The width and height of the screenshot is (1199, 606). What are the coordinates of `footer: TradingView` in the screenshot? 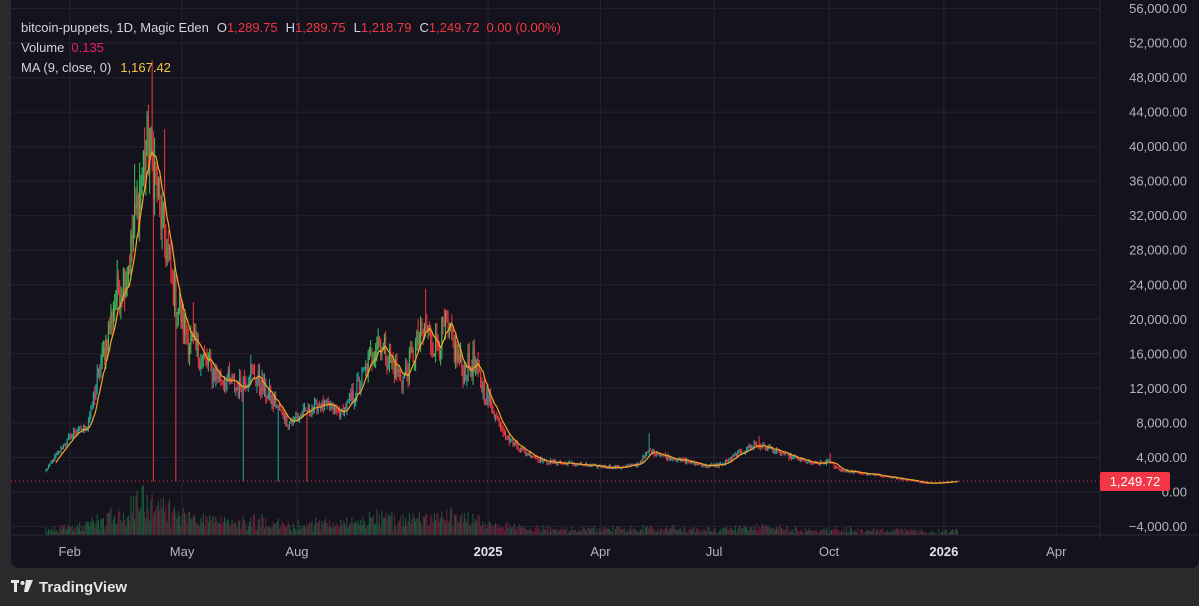 It's located at (69, 587).